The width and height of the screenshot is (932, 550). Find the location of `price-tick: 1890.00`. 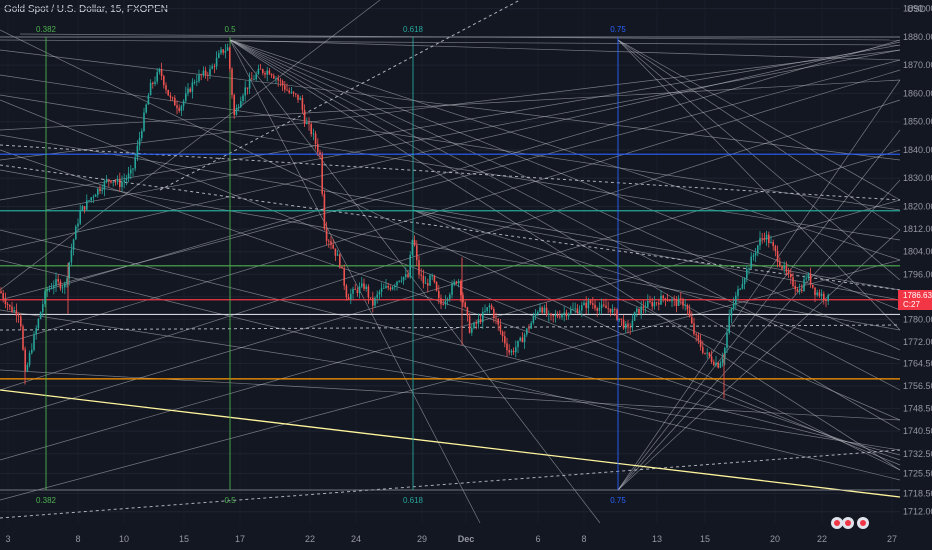

price-tick: 1890.00 is located at coordinates (917, 9).